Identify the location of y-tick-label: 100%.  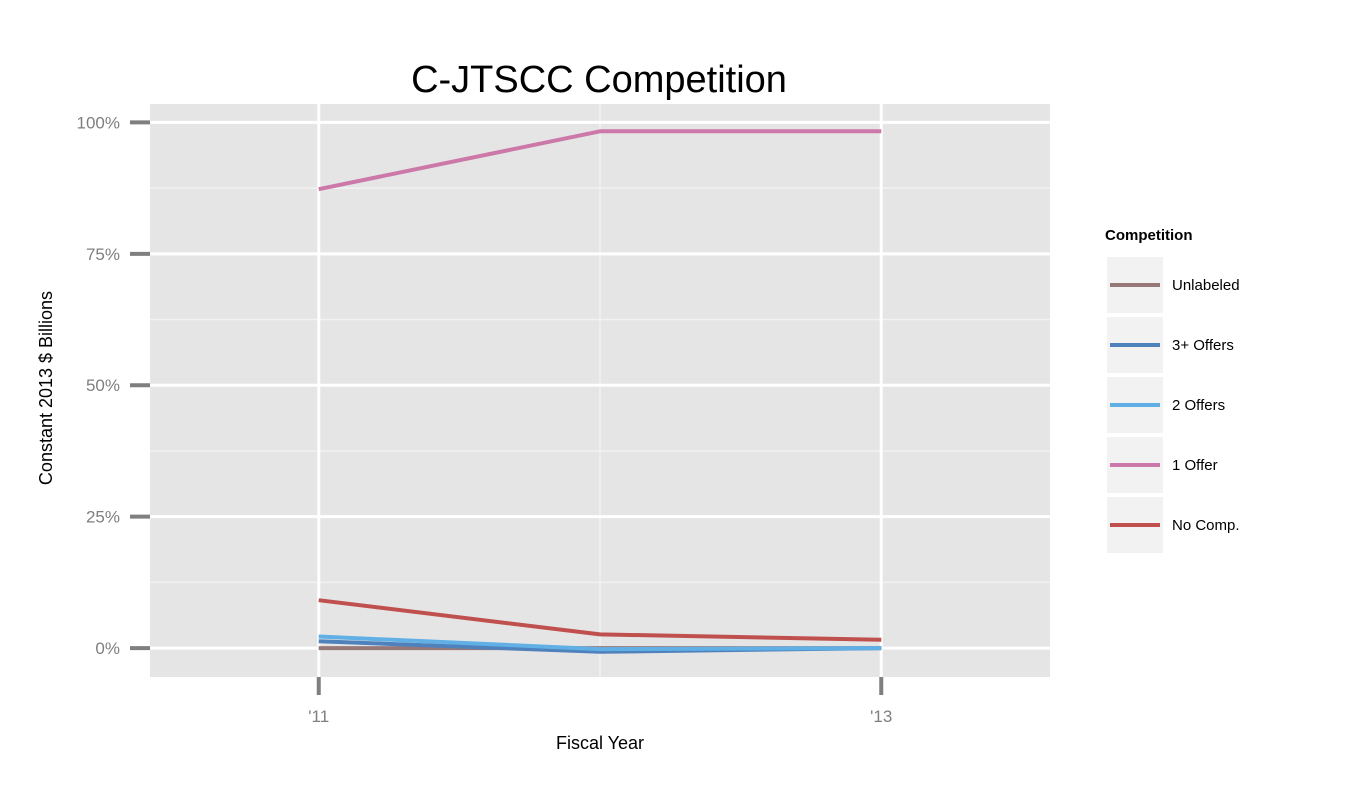
(98, 122).